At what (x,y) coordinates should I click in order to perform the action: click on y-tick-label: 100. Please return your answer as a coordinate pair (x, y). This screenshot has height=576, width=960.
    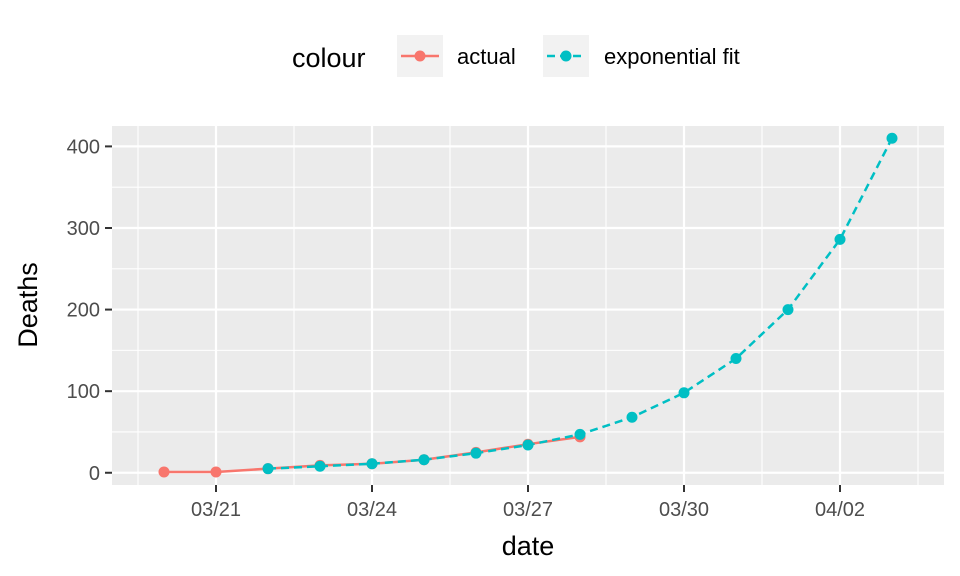
    Looking at the image, I should click on (83, 392).